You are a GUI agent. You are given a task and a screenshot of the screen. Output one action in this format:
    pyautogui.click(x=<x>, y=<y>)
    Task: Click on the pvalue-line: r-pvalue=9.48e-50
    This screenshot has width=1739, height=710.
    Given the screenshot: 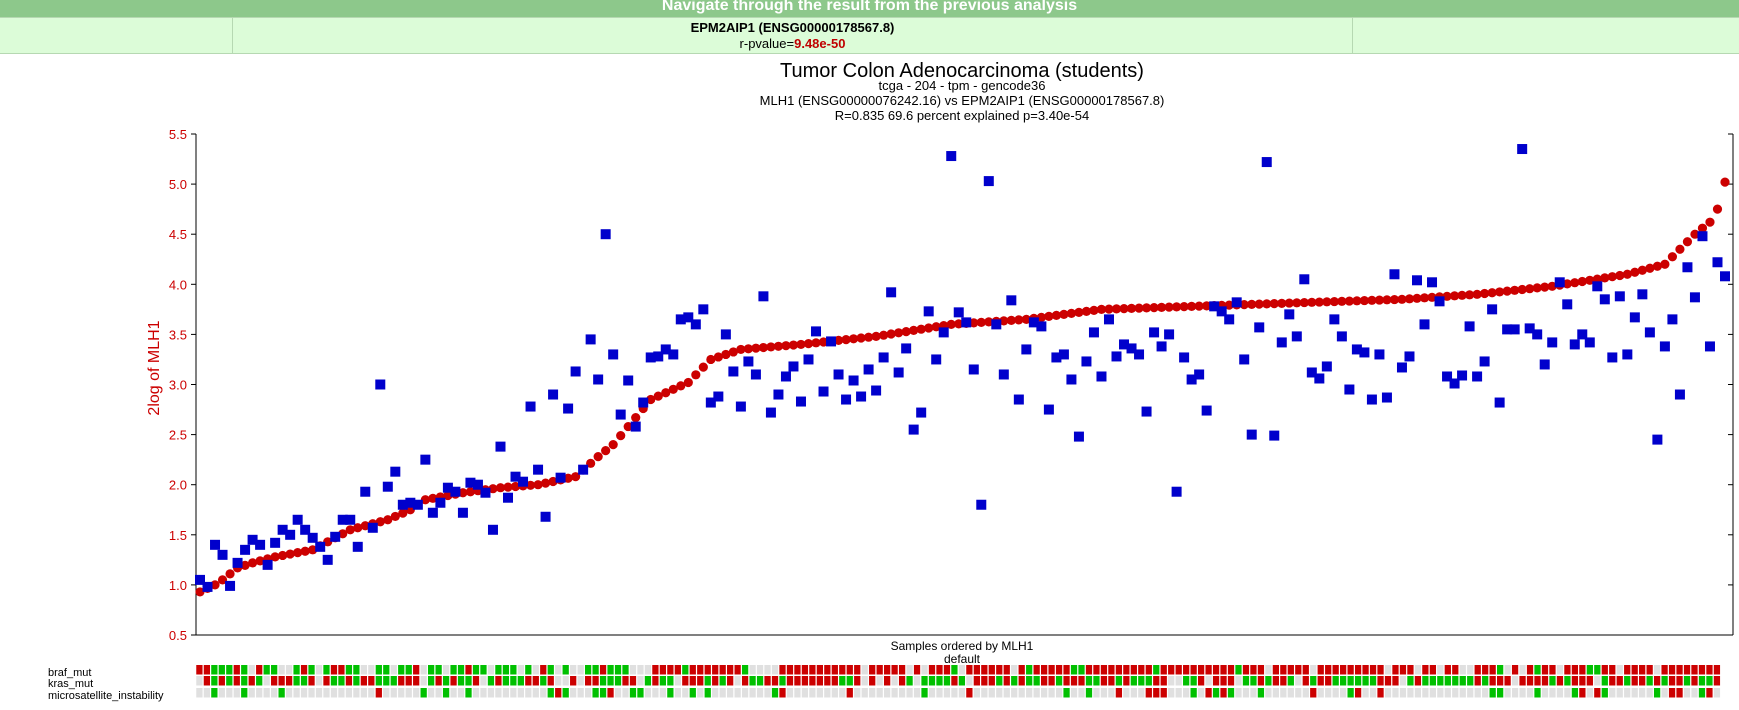 What is the action you would take?
    pyautogui.click(x=792, y=44)
    